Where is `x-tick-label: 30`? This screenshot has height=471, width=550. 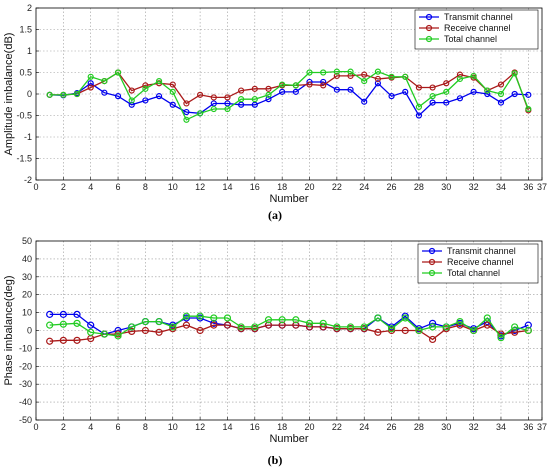
x-tick-label: 30 is located at coordinates (446, 187).